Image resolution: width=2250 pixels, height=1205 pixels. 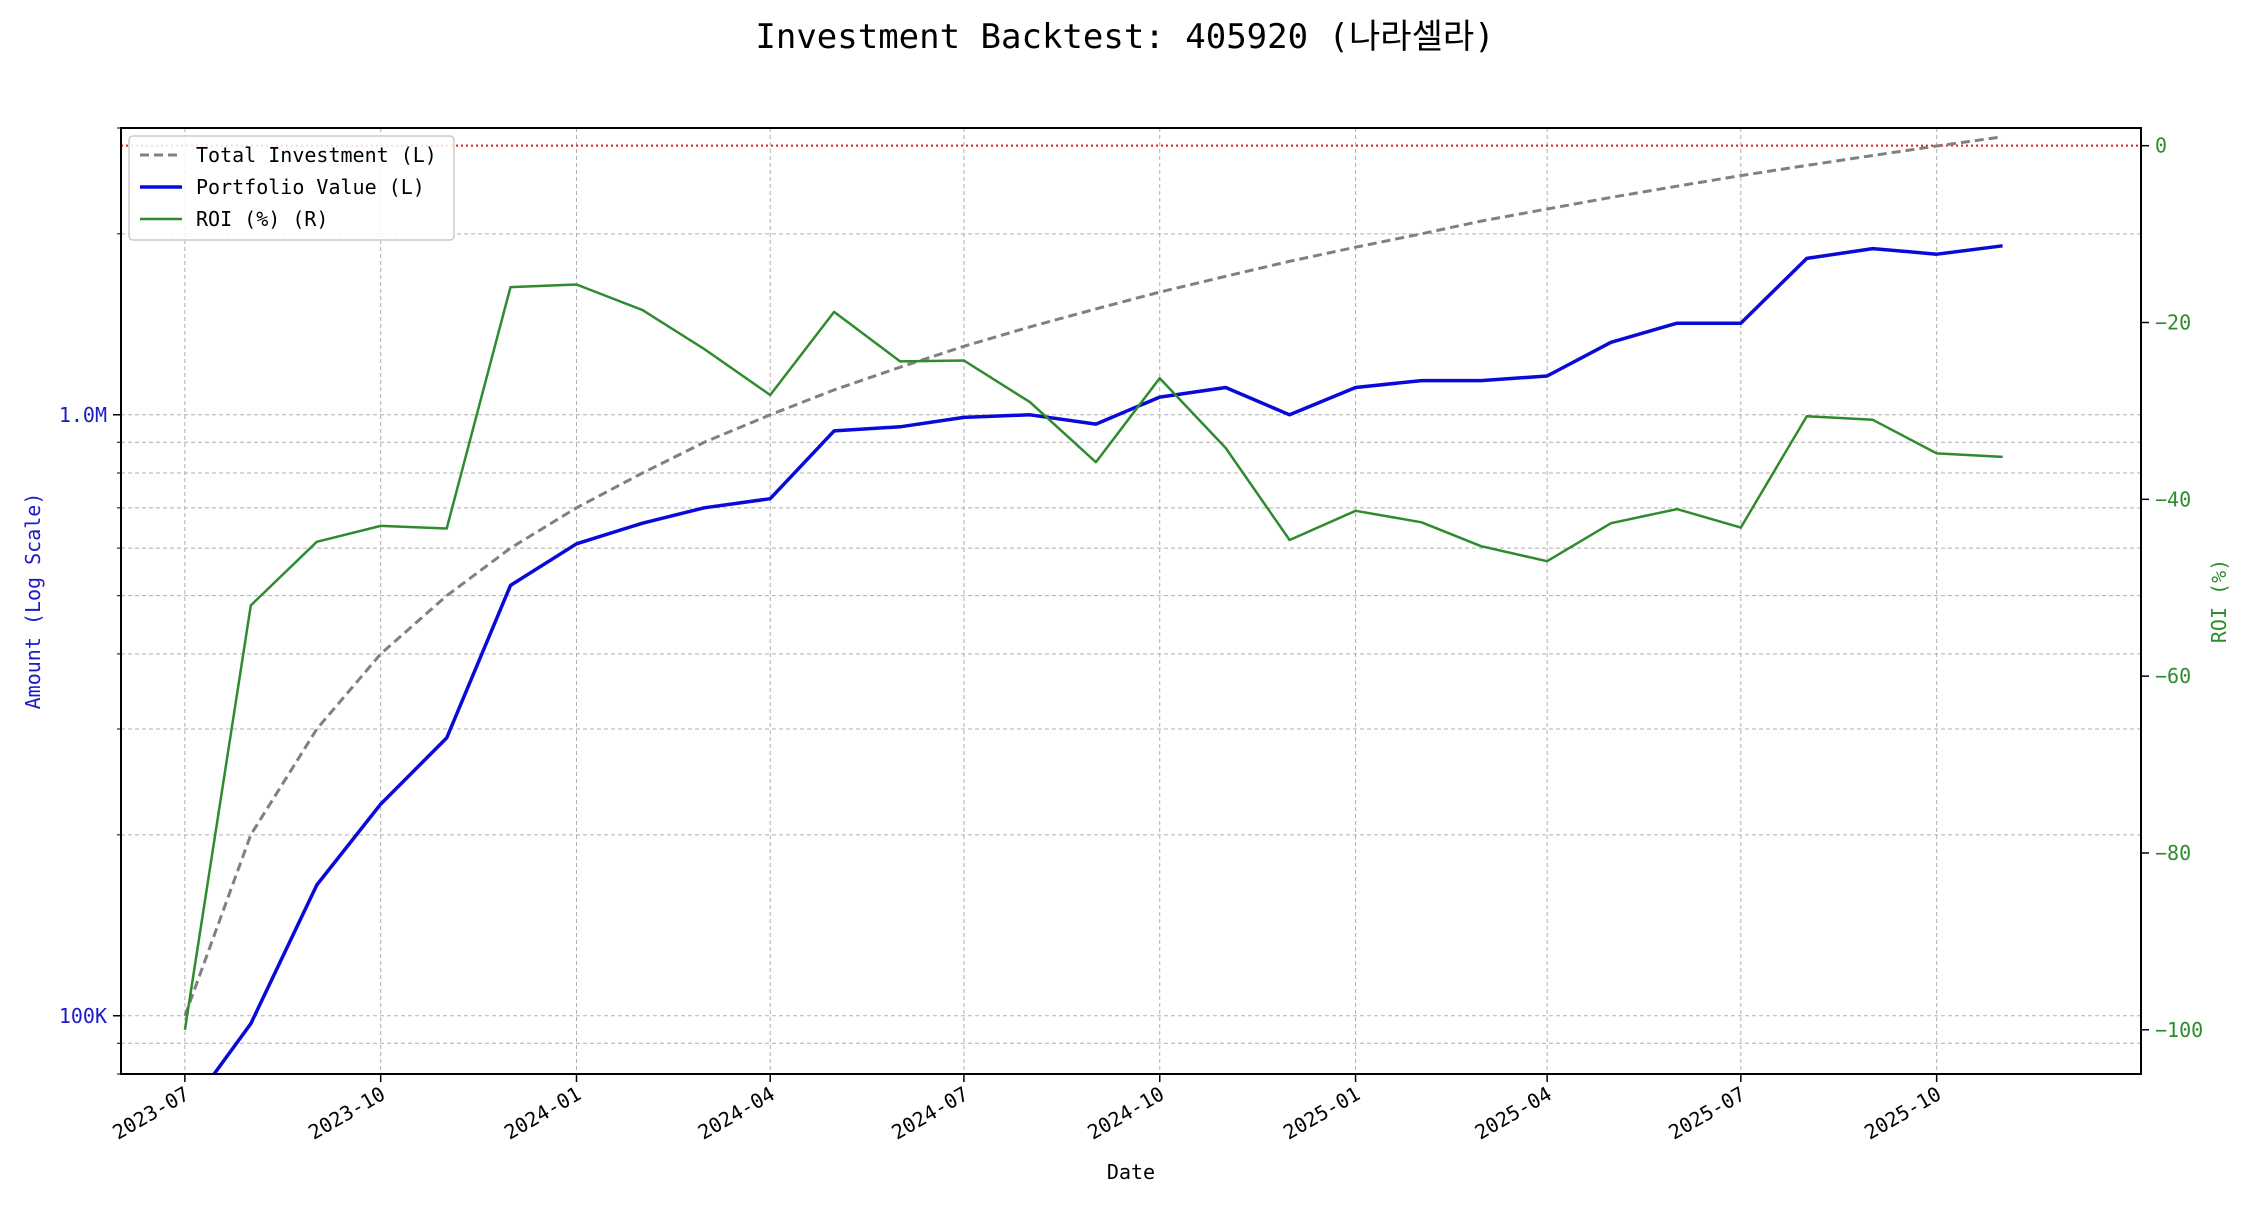 What do you see at coordinates (262, 219) in the screenshot?
I see `legend-label-roi: ROI (%) (R)` at bounding box center [262, 219].